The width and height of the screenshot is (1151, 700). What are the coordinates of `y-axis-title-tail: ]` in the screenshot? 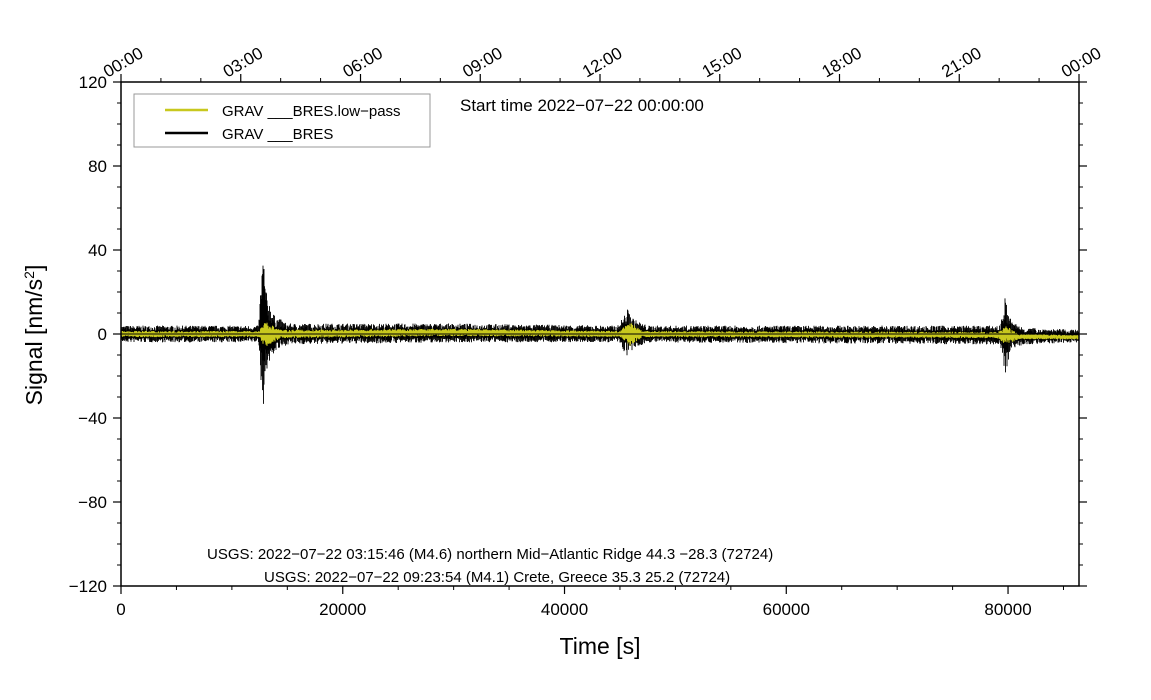 It's located at (34, 268).